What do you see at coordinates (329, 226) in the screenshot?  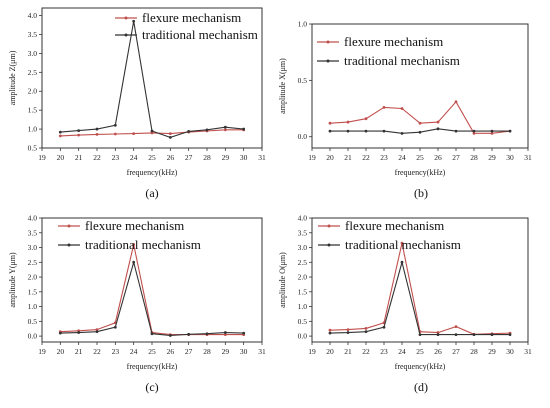 I see `chart-4-legend-marker-flexure` at bounding box center [329, 226].